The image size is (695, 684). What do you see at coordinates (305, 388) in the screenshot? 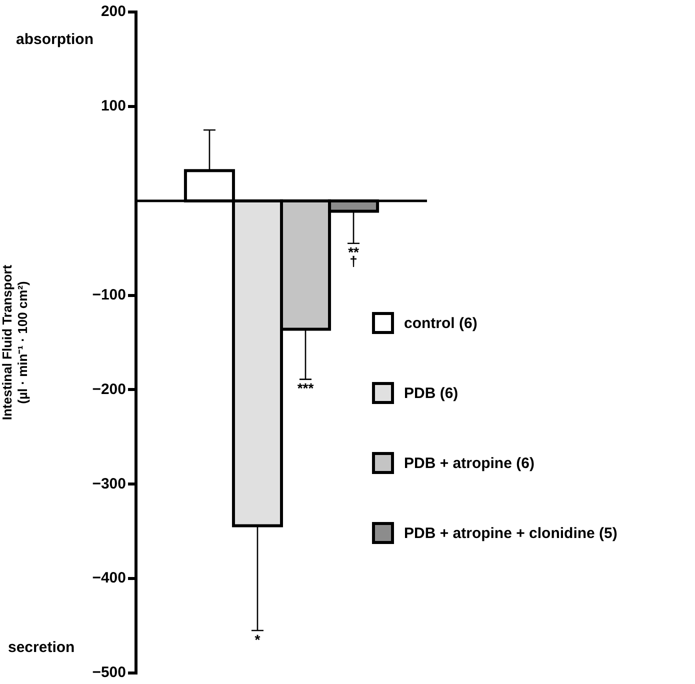
I see `annotation: ***` at bounding box center [305, 388].